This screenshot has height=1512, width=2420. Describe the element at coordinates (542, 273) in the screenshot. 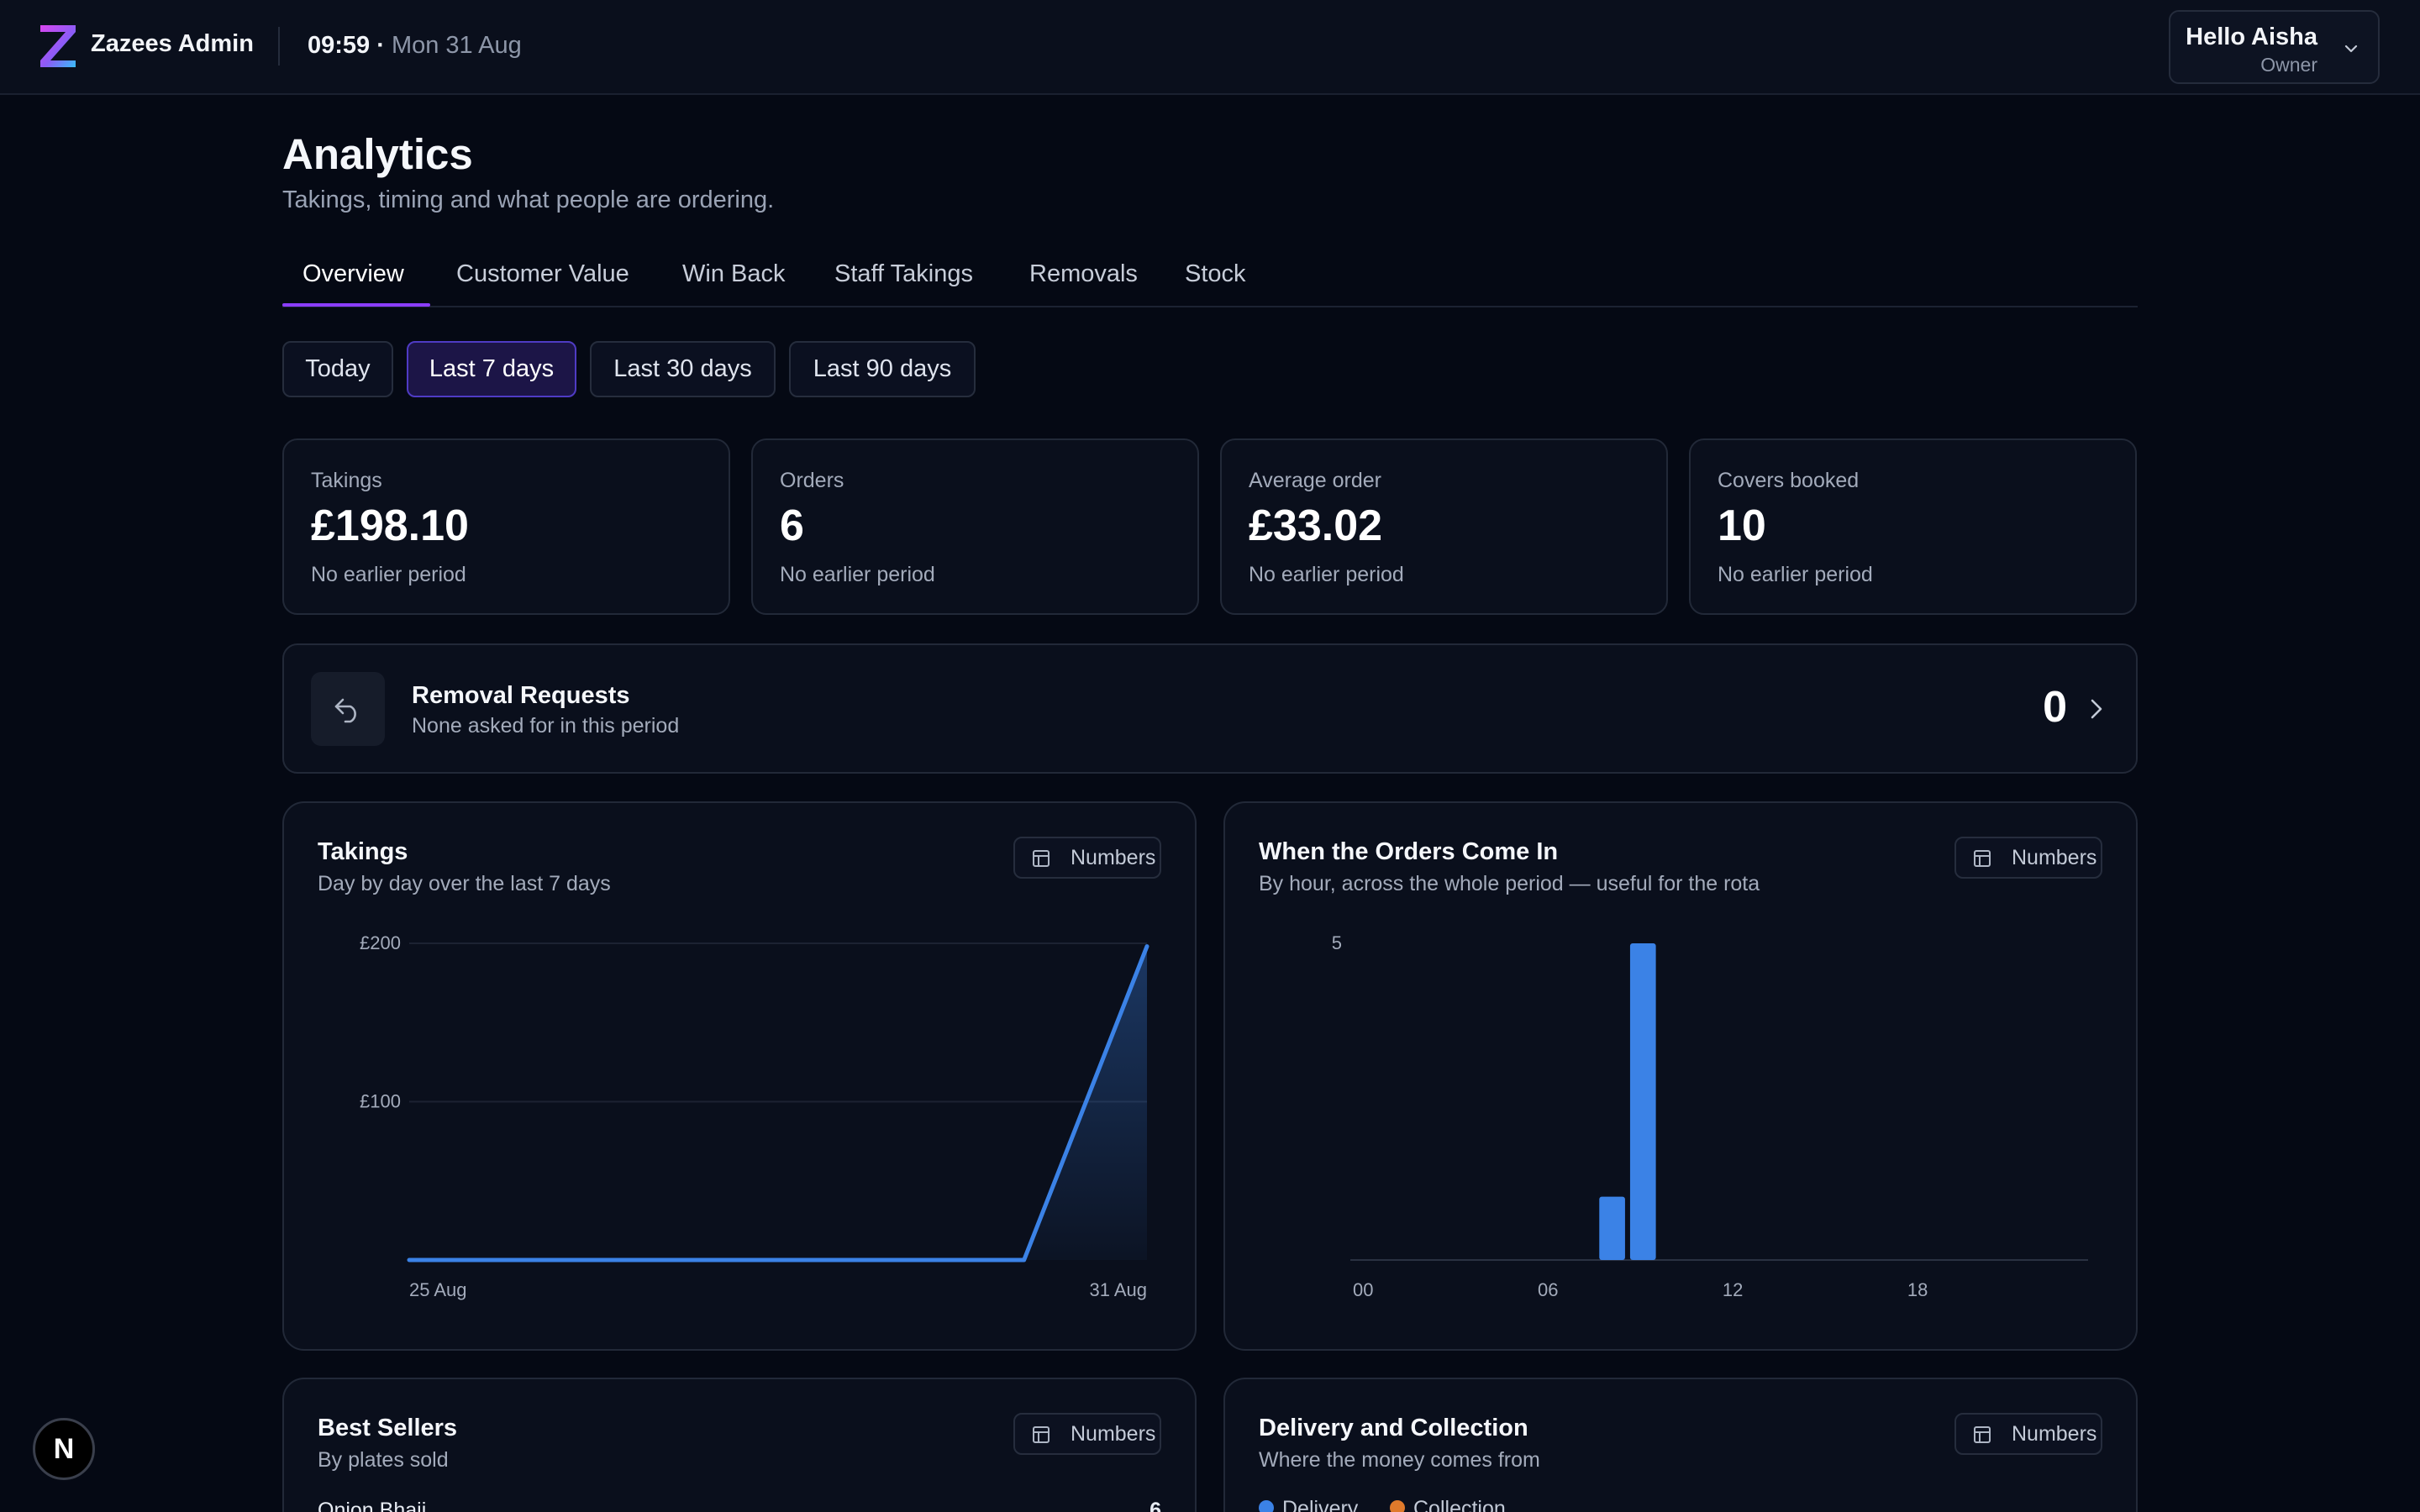

I see `tab-customer-value: Customer Value` at that location.